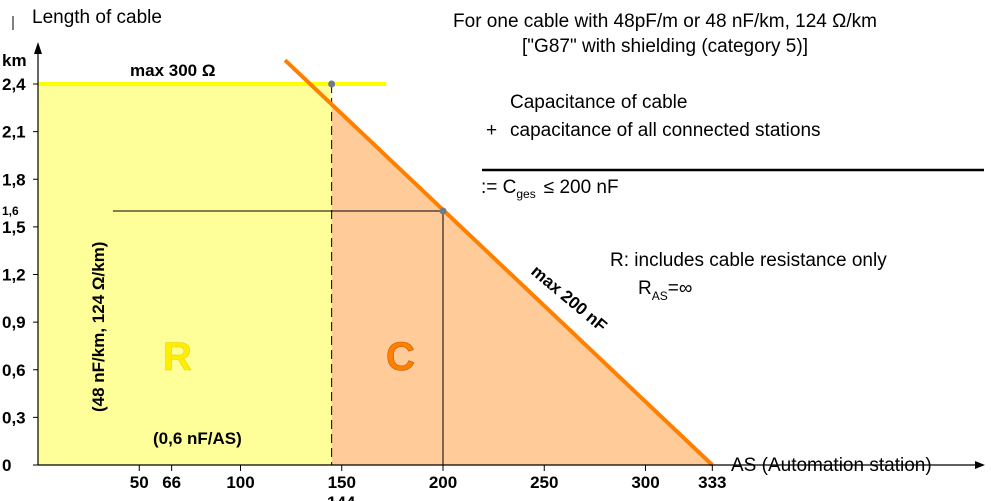 The width and height of the screenshot is (1004, 501). Describe the element at coordinates (14, 275) in the screenshot. I see `y-tick-label: 1,2` at that location.